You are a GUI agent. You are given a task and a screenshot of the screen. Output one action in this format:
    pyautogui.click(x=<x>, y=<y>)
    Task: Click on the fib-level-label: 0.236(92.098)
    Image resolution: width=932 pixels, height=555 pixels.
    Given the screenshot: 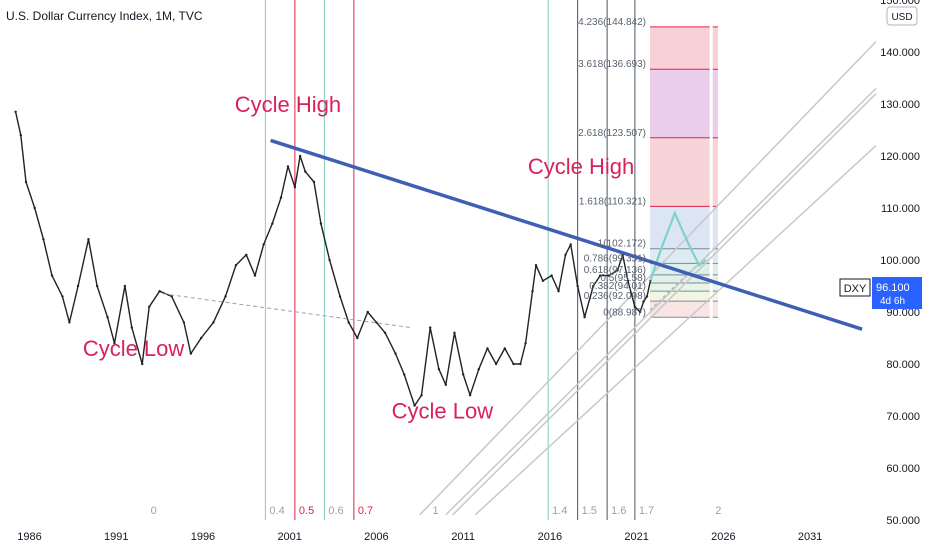 What is the action you would take?
    pyautogui.click(x=615, y=296)
    